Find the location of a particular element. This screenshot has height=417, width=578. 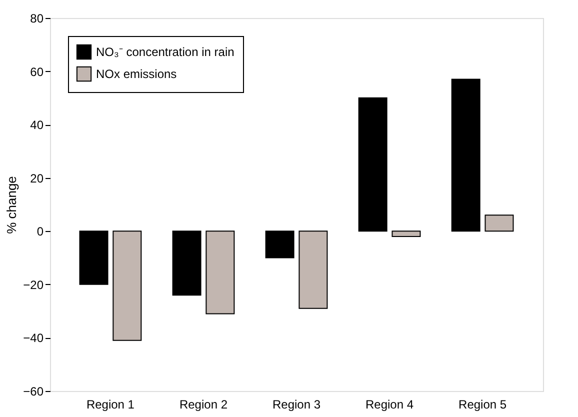

legend-label: NOx emissions is located at coordinates (136, 74).